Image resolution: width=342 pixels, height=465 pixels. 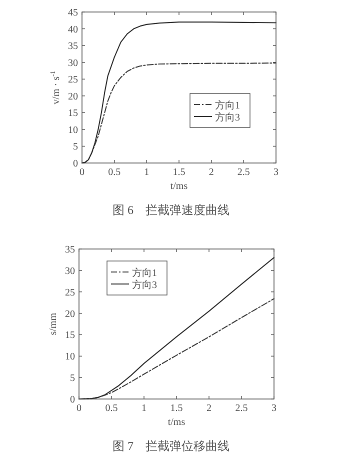 I want to click on y-tick-label: 45, so click(x=73, y=13).